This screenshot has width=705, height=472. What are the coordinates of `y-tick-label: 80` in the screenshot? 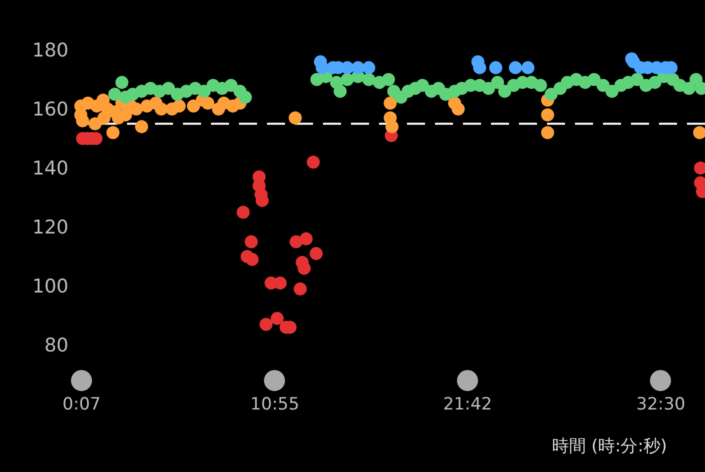 It's located at (56, 345).